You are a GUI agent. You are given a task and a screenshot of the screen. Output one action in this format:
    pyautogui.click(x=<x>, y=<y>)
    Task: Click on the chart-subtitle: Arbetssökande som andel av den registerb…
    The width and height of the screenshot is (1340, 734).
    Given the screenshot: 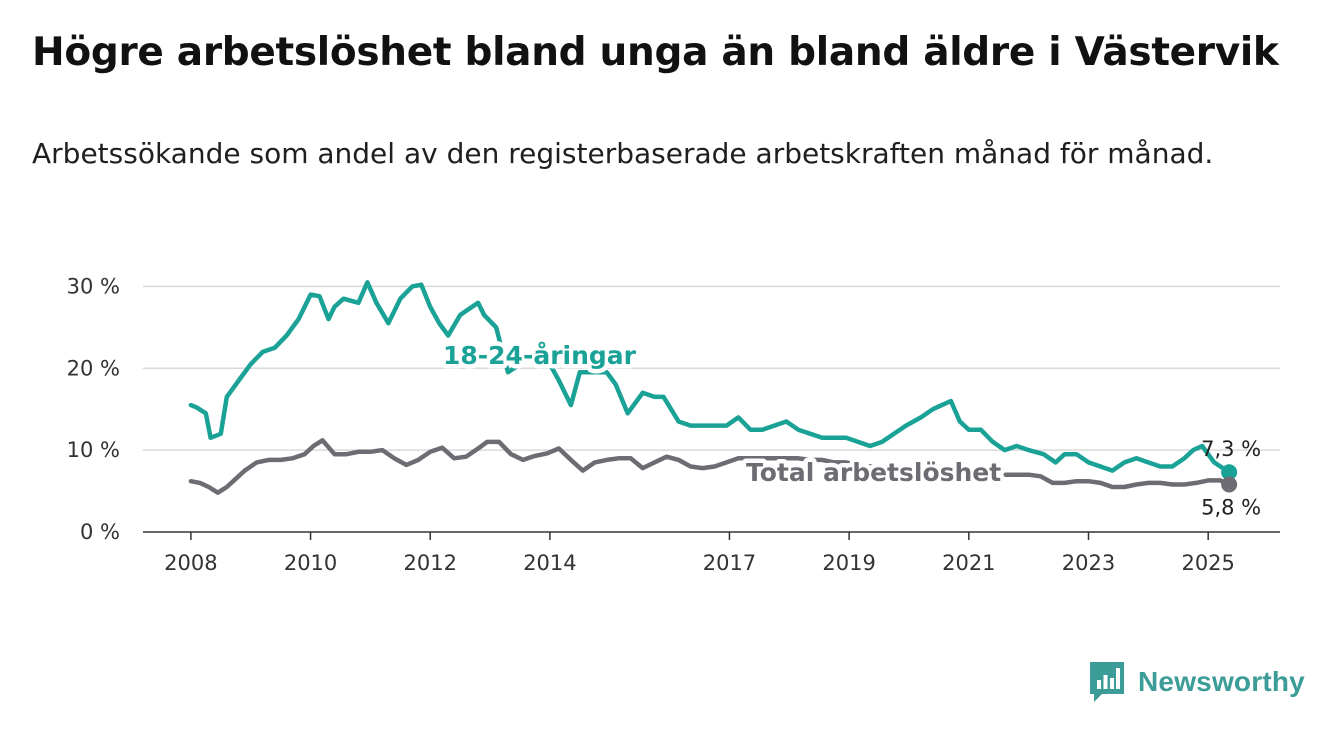 What is the action you would take?
    pyautogui.click(x=623, y=153)
    